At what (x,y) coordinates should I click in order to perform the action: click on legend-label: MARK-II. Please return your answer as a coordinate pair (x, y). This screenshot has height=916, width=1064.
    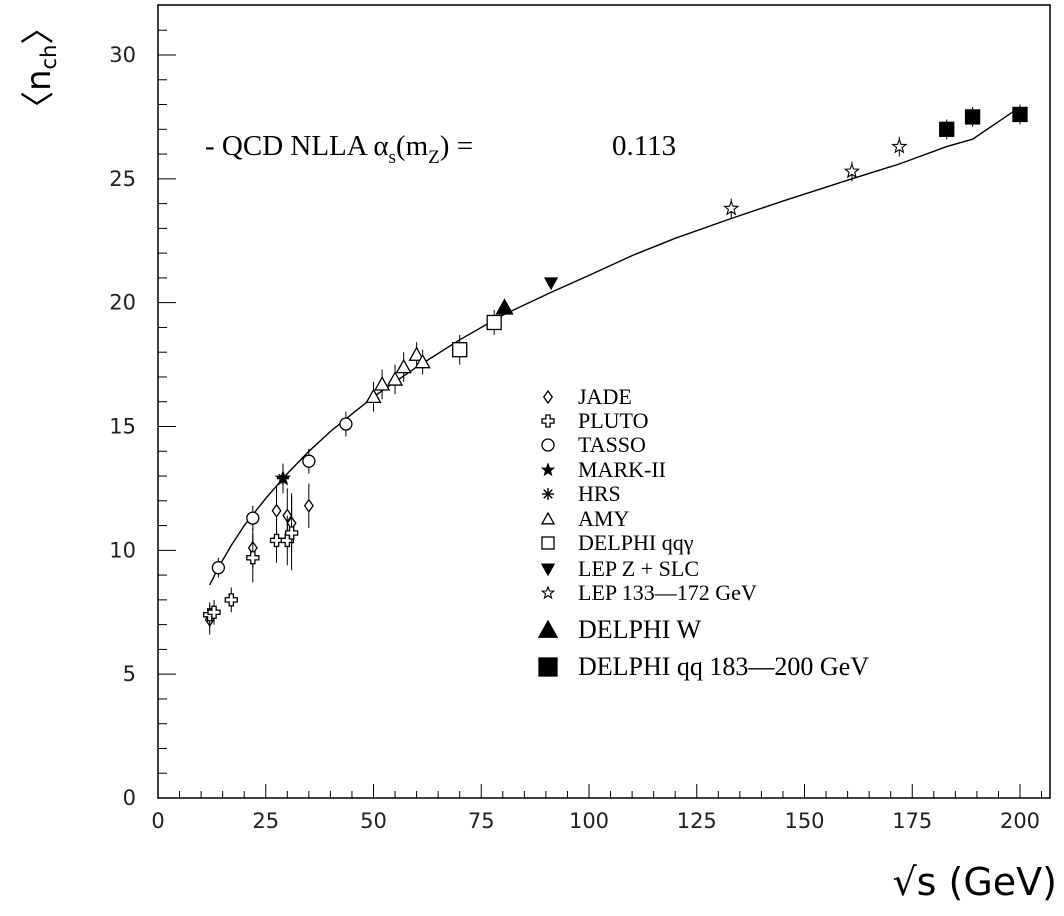
    Looking at the image, I should click on (622, 469).